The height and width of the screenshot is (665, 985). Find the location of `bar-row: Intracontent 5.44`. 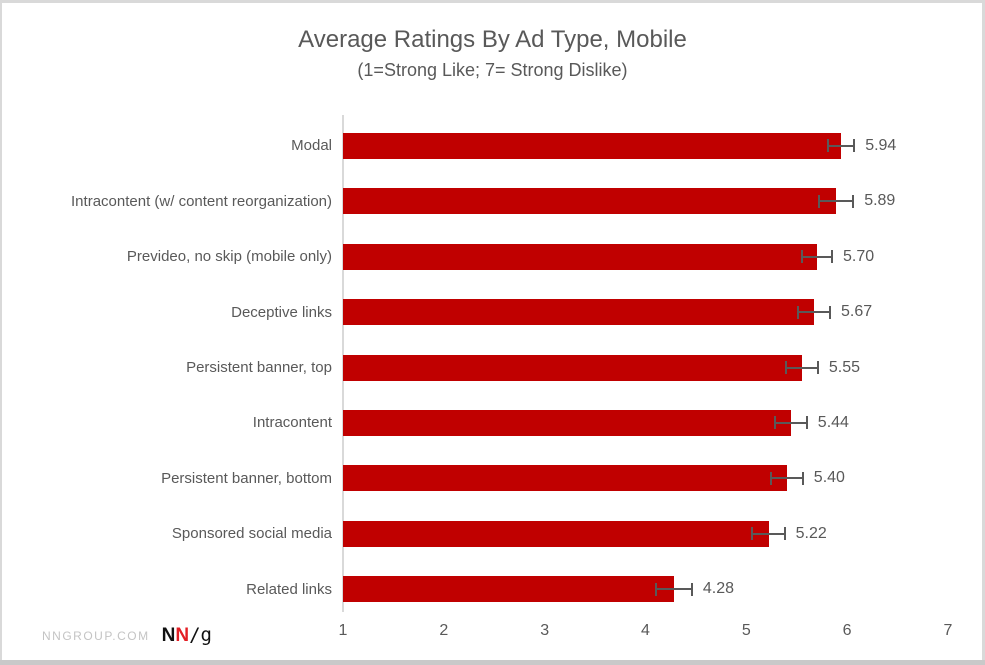

bar-row: Intracontent 5.44 is located at coordinates (492, 422).